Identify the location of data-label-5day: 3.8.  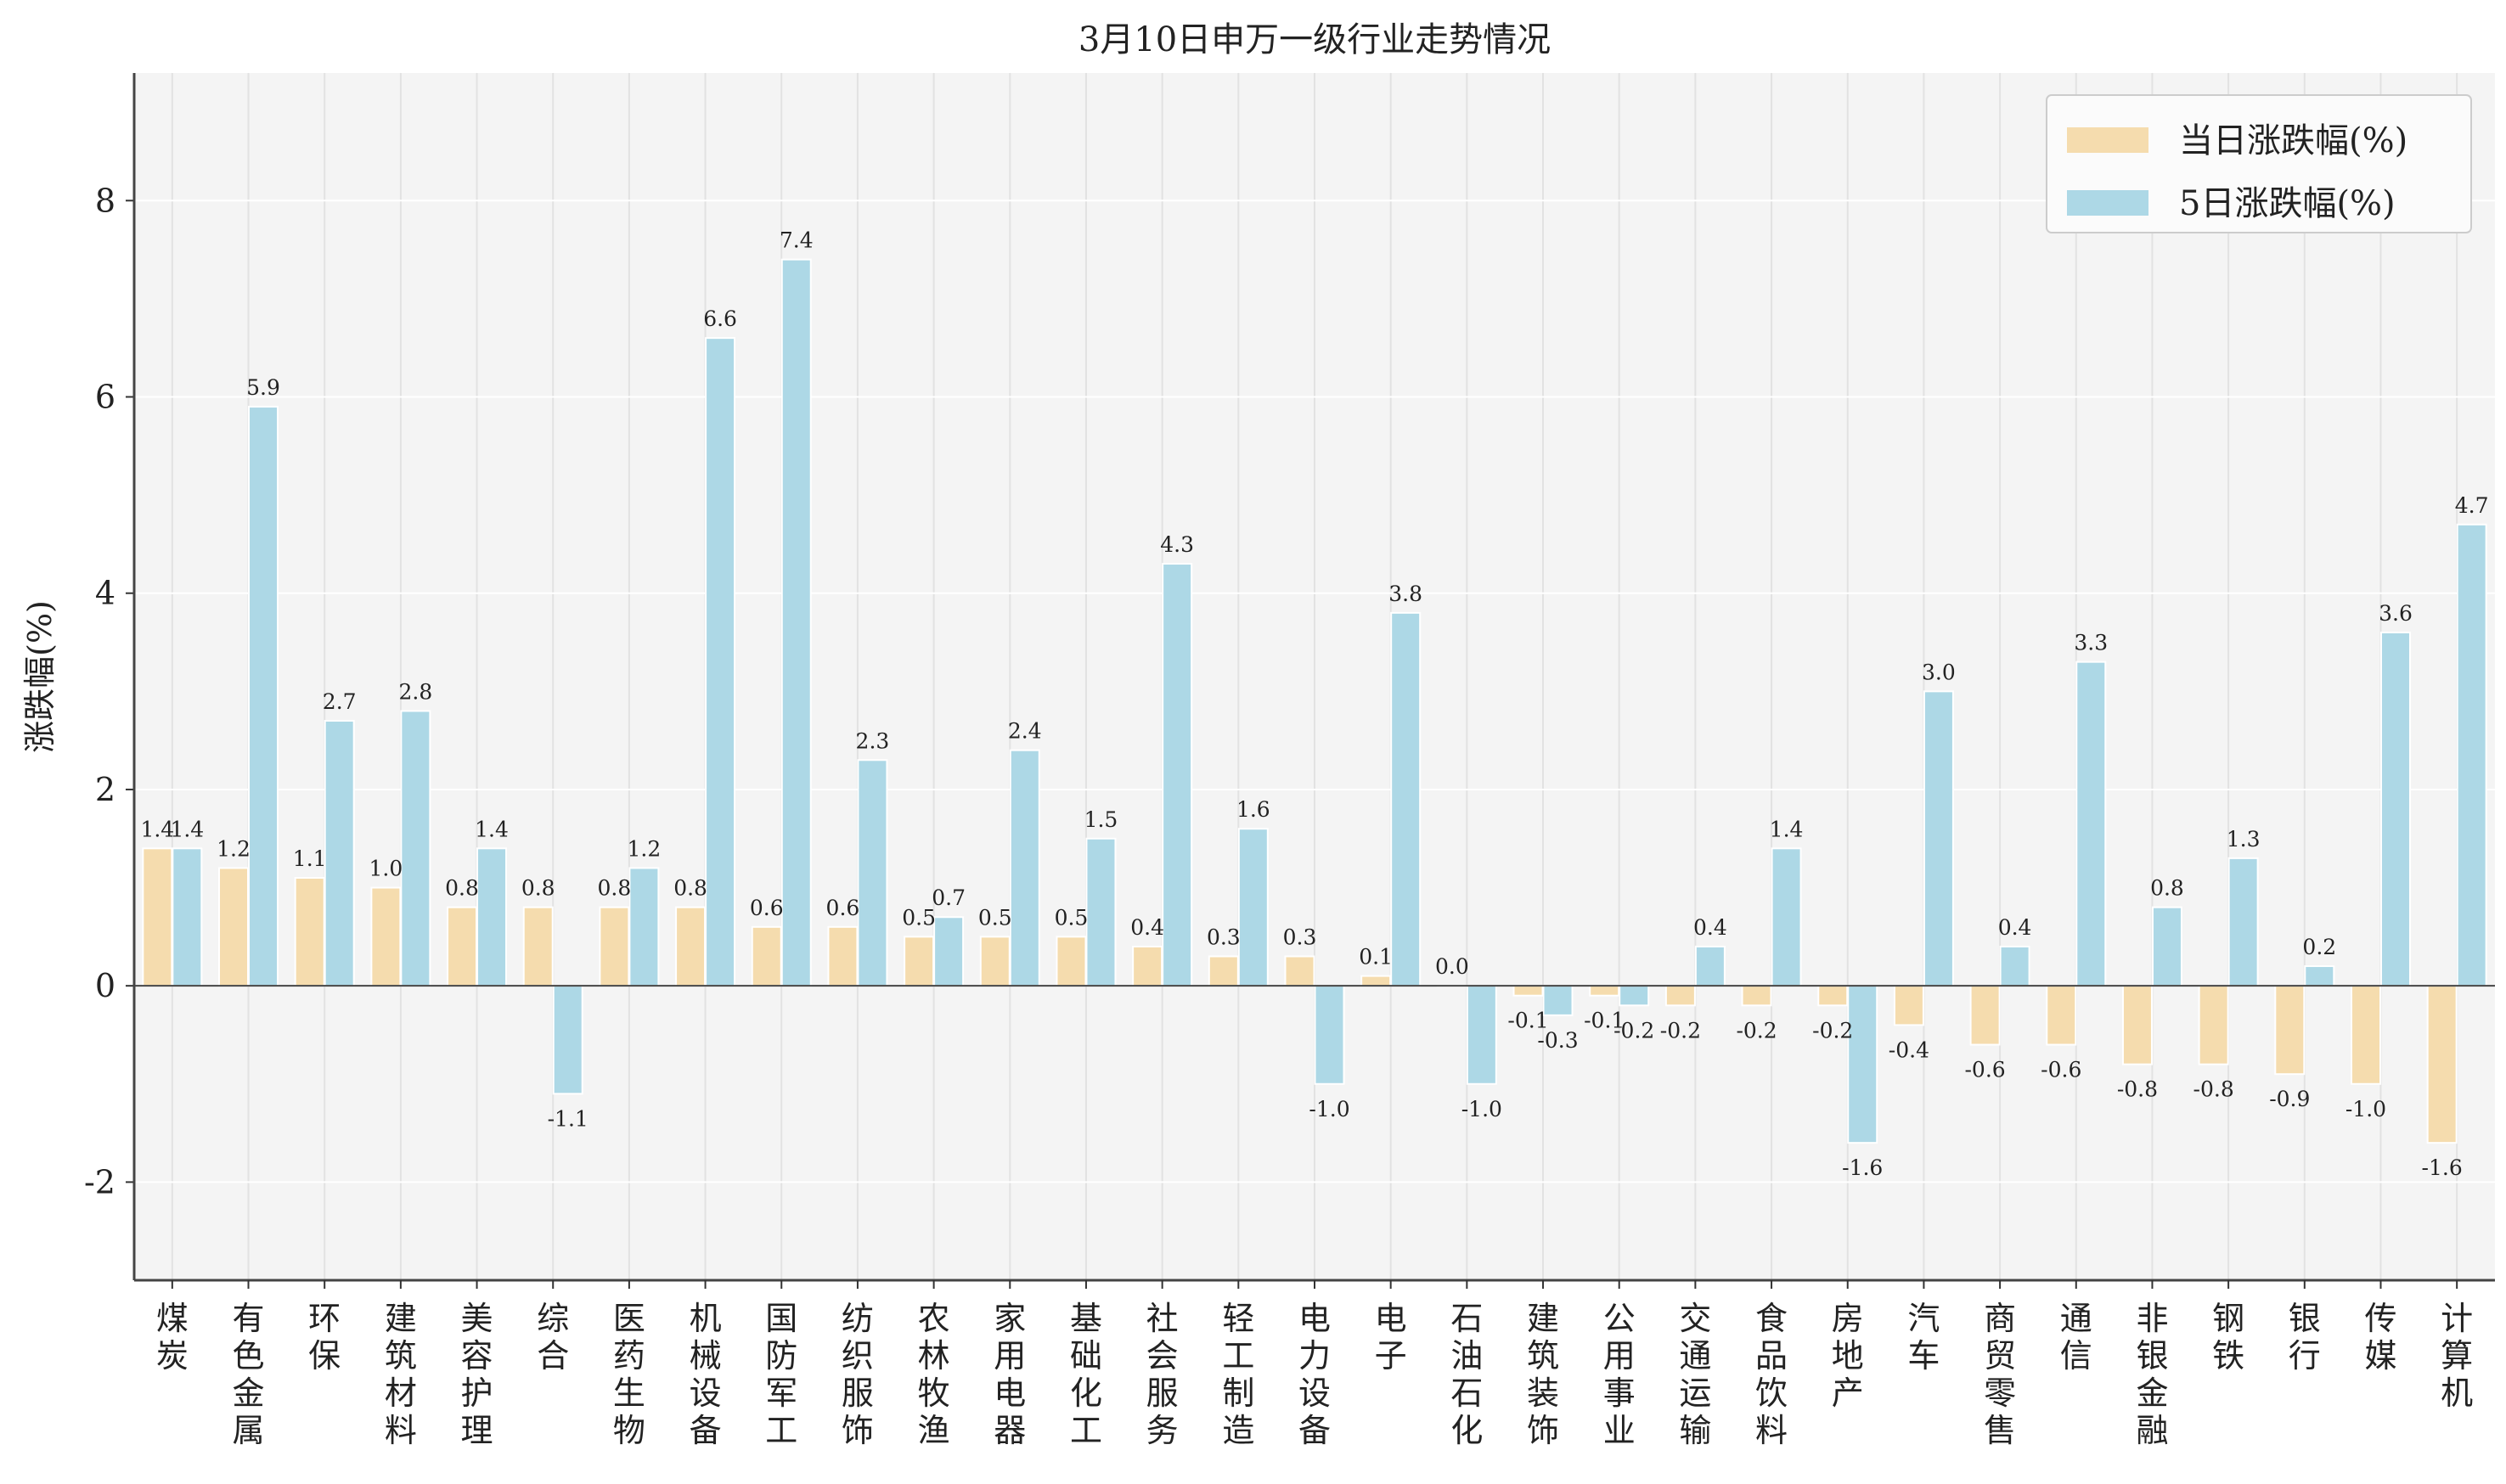
(1405, 594).